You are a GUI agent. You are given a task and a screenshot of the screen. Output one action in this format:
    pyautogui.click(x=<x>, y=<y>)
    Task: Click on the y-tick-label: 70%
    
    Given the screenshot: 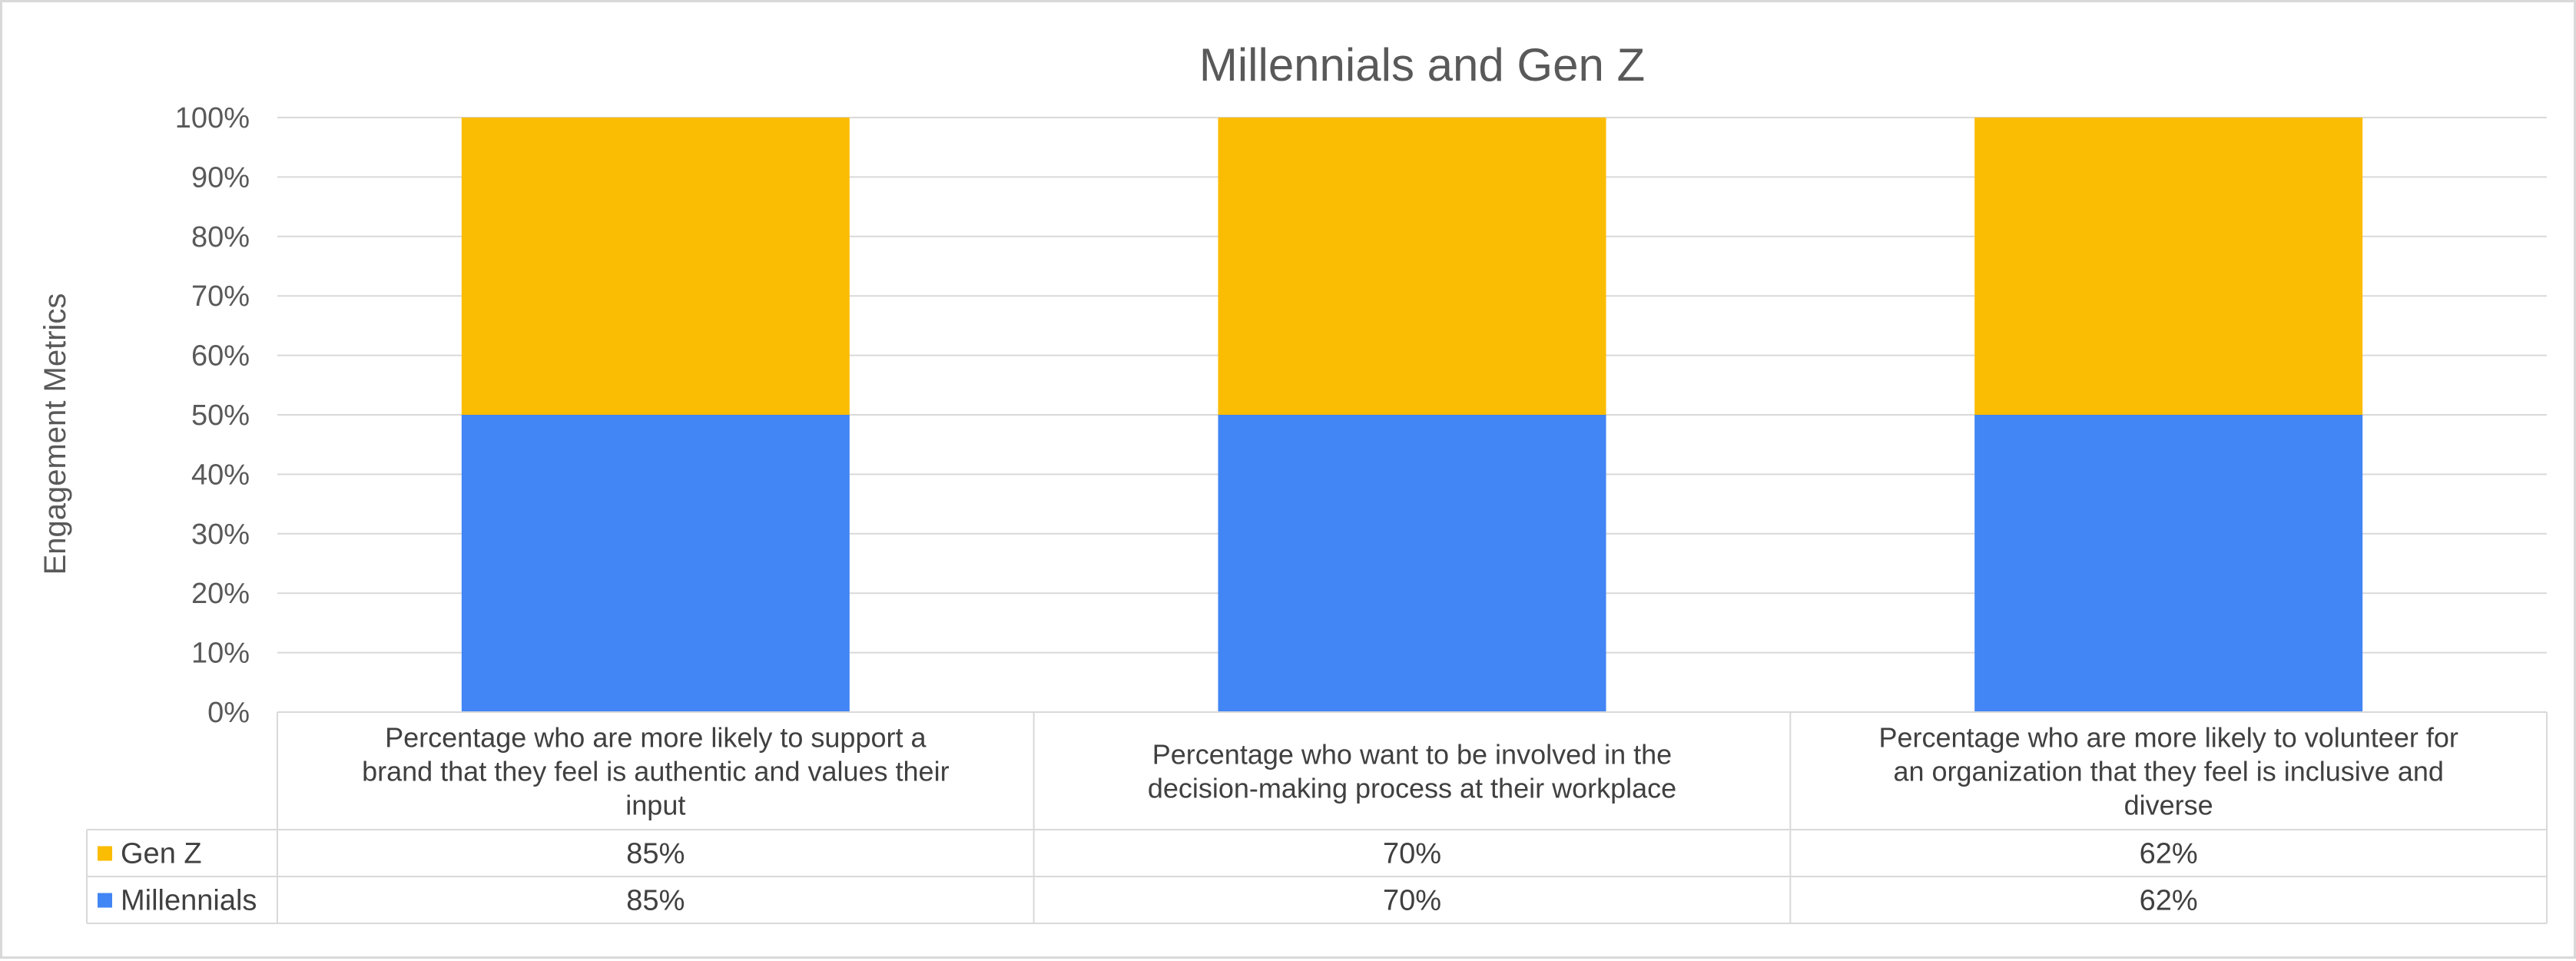 What is the action you would take?
    pyautogui.click(x=220, y=296)
    